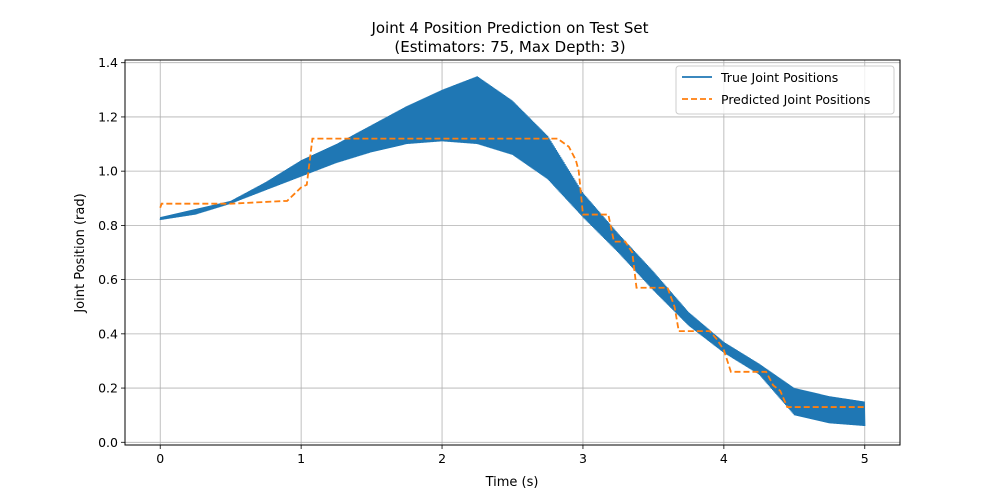 This screenshot has width=1000, height=500. I want to click on x-tick-label: 2, so click(442, 458).